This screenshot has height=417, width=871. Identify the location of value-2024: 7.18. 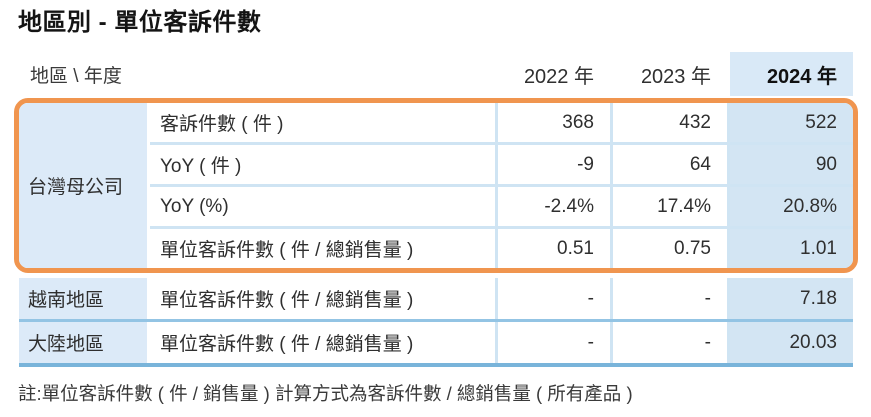
(791, 298).